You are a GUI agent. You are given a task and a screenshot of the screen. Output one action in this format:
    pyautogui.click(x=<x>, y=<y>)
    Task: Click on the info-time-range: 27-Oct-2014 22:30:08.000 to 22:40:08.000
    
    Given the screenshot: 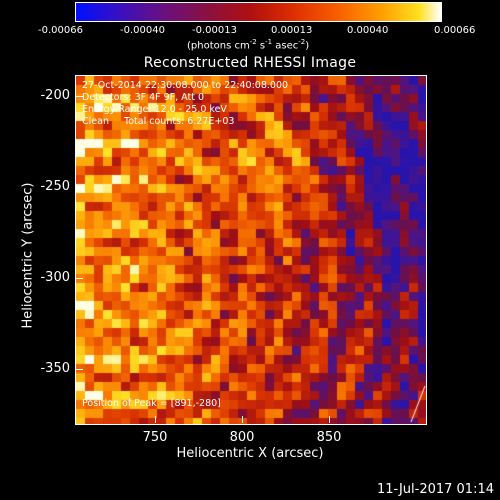 What is the action you would take?
    pyautogui.click(x=185, y=85)
    